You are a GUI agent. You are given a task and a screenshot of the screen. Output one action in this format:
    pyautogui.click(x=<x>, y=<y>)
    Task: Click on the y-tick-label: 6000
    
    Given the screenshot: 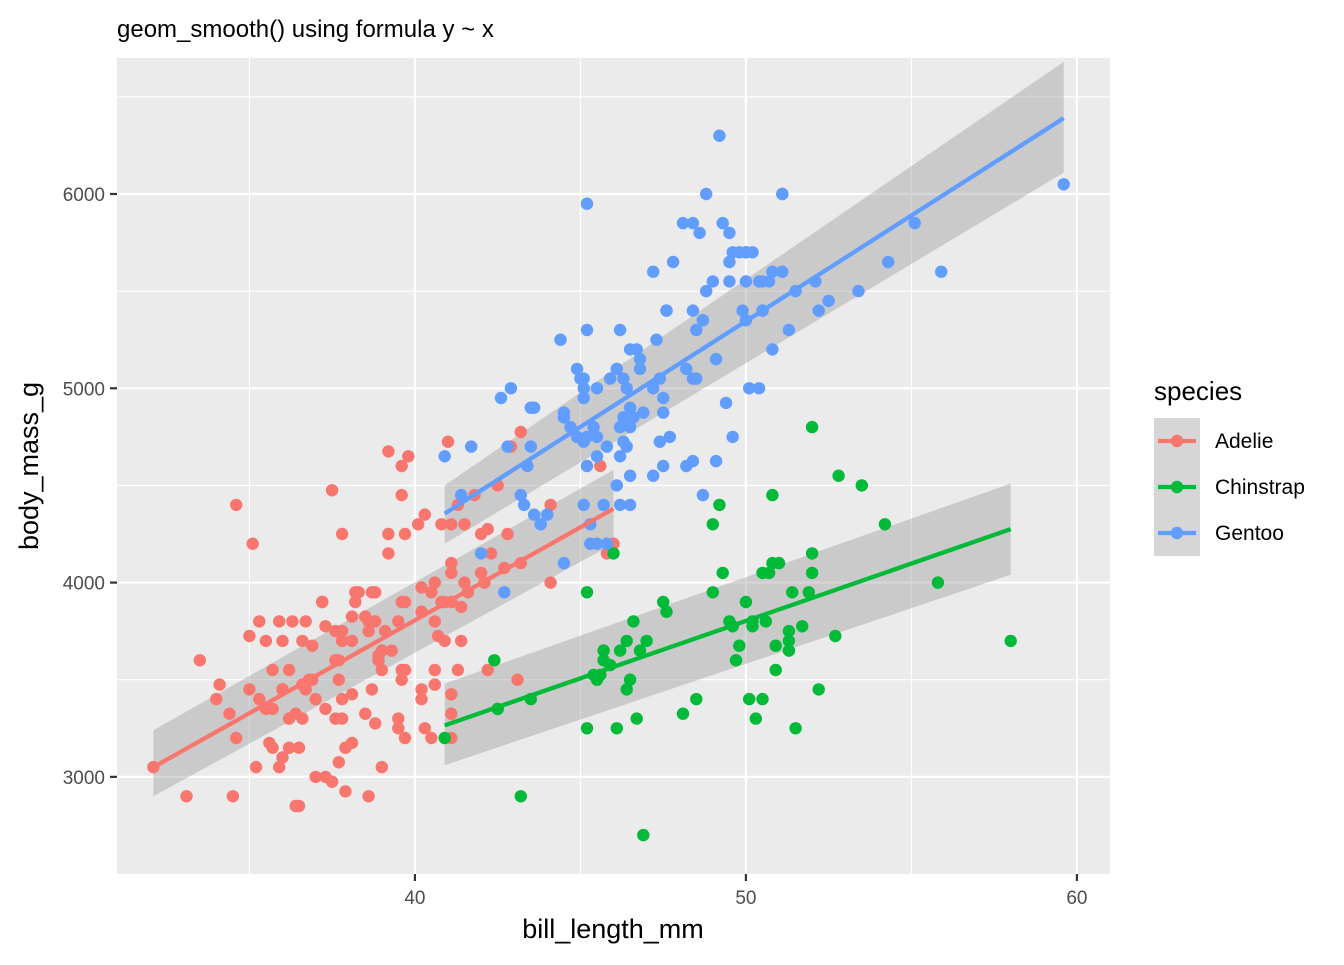 What is the action you would take?
    pyautogui.click(x=84, y=195)
    